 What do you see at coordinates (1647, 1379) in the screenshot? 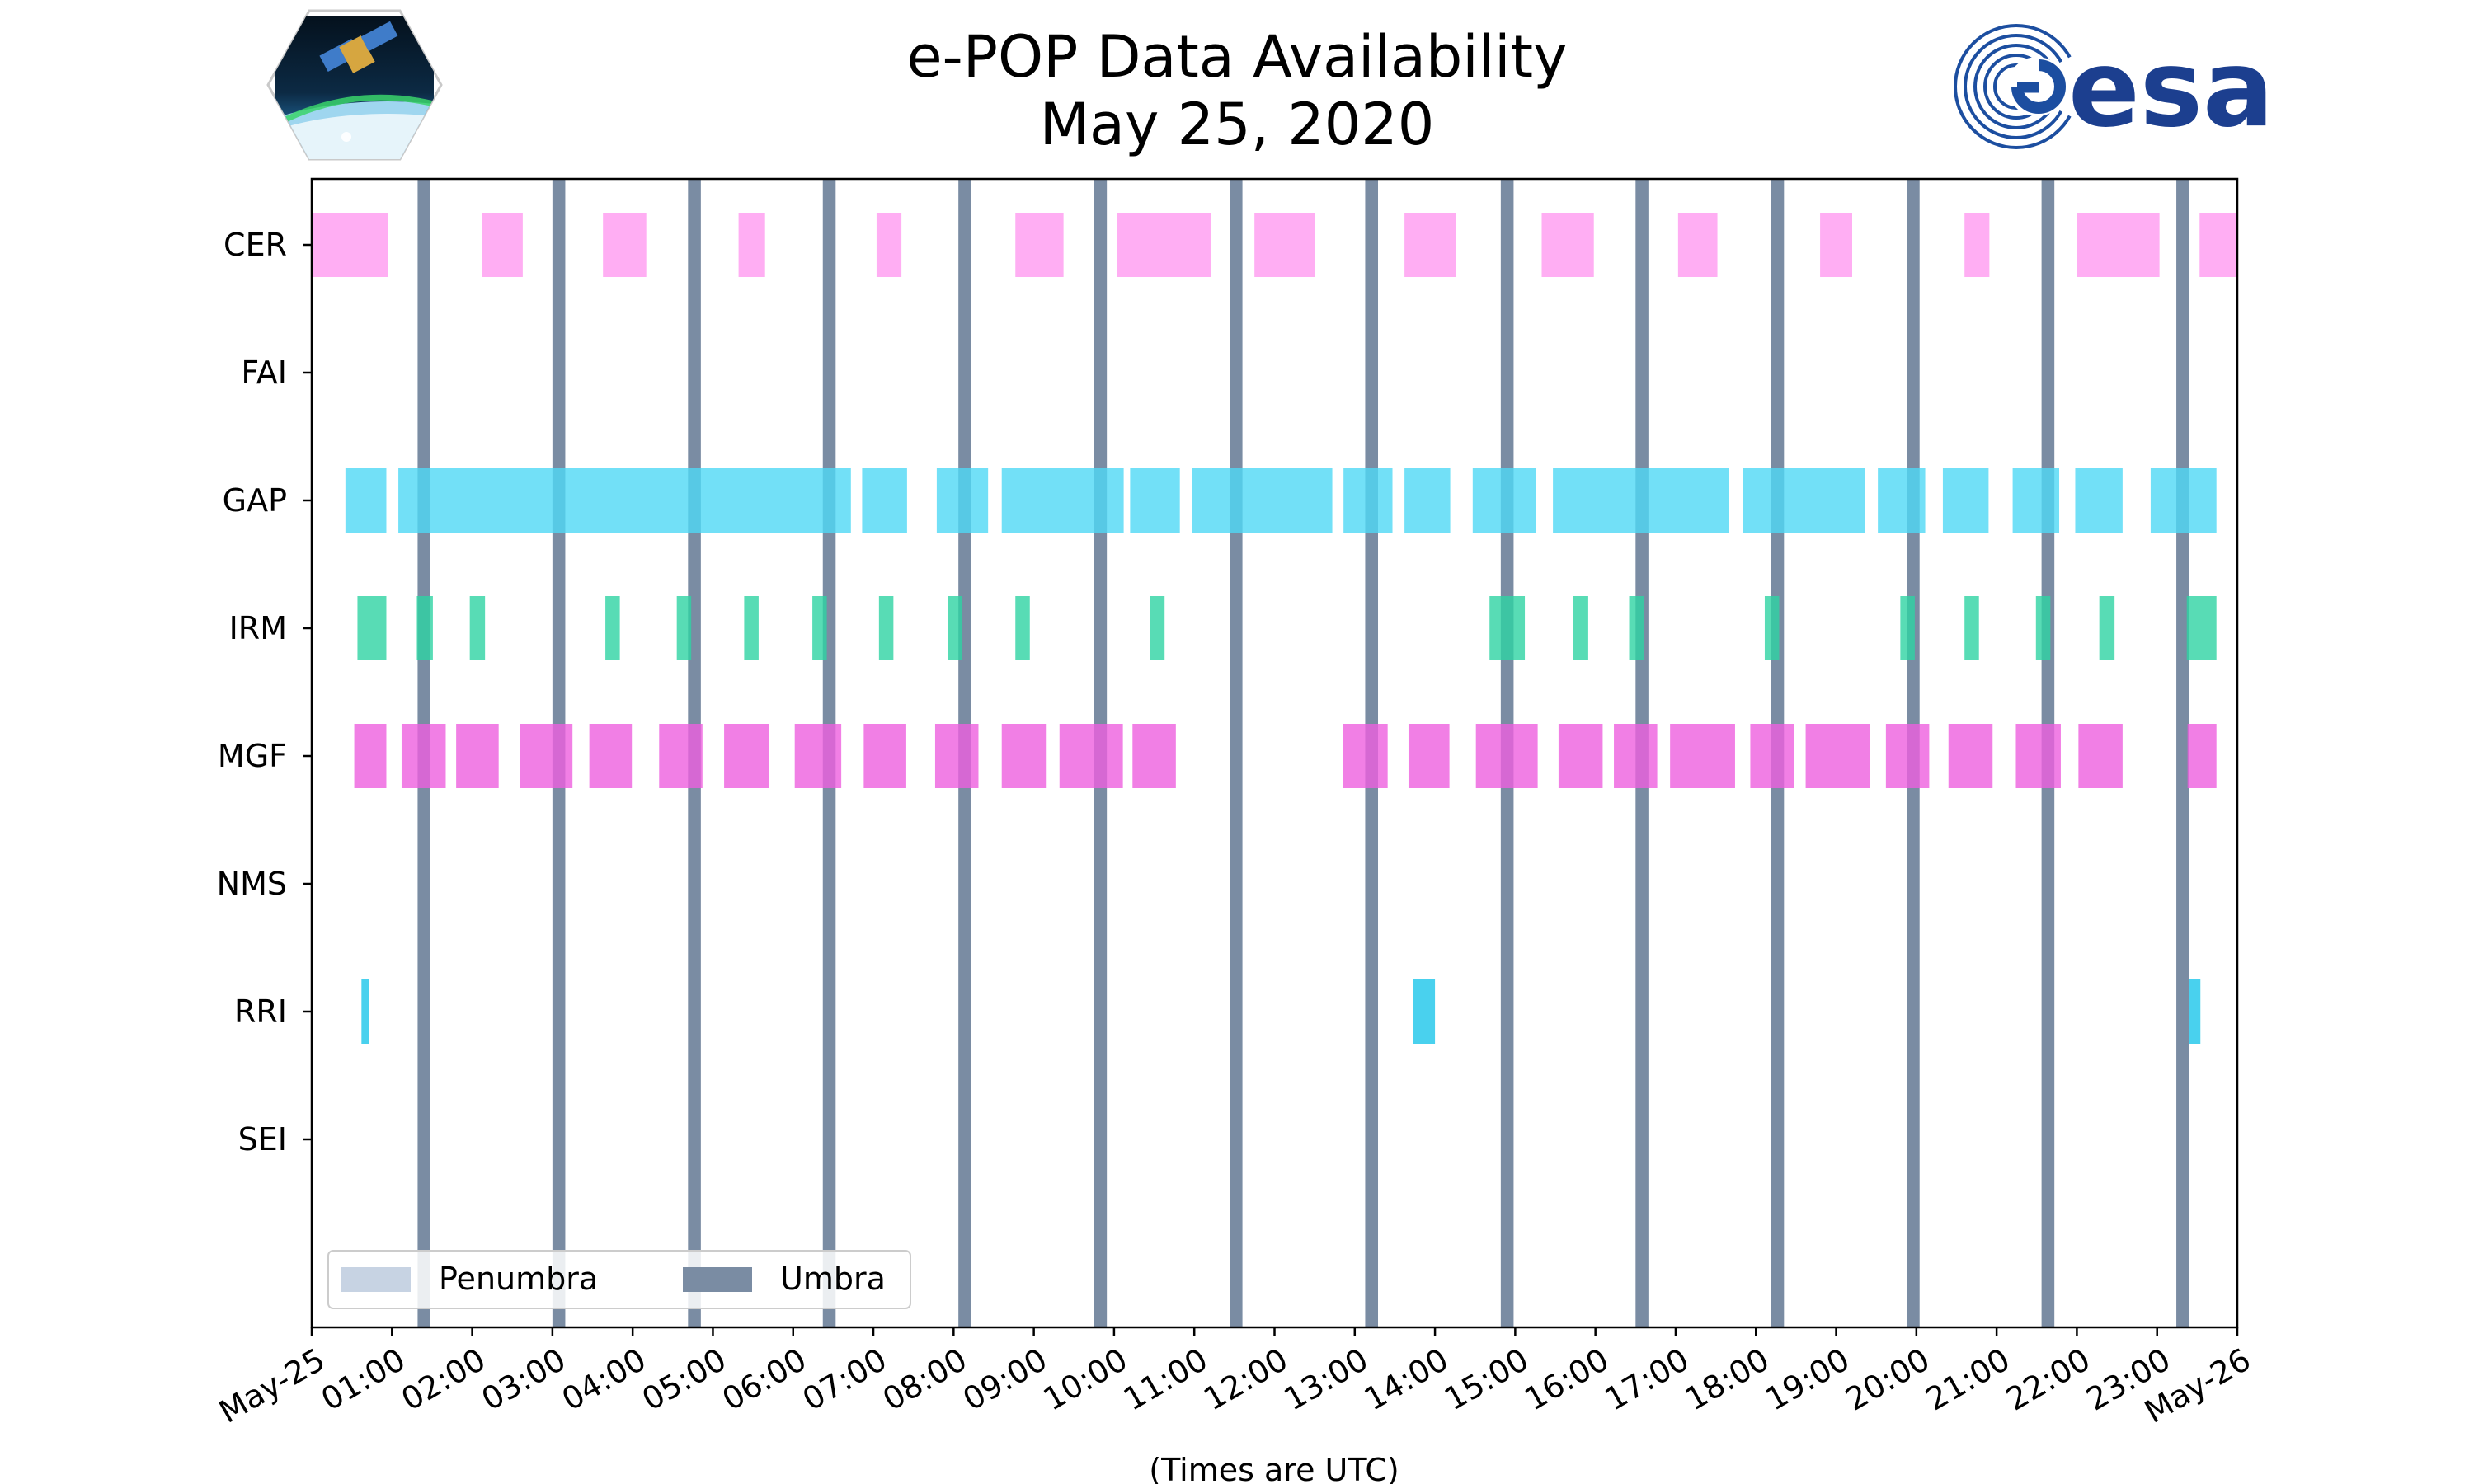
I see `x-tick-label-17: 17:00` at bounding box center [1647, 1379].